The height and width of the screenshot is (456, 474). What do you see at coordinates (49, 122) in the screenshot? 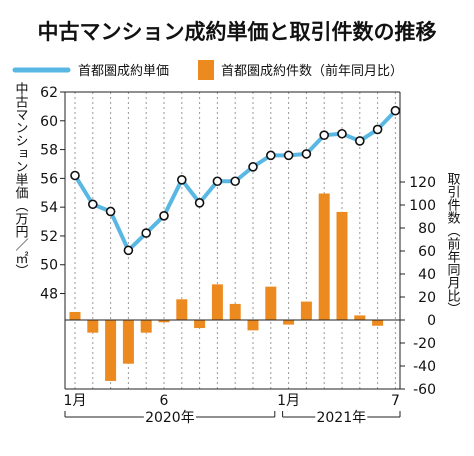
I see `left-tick-label: 60` at bounding box center [49, 122].